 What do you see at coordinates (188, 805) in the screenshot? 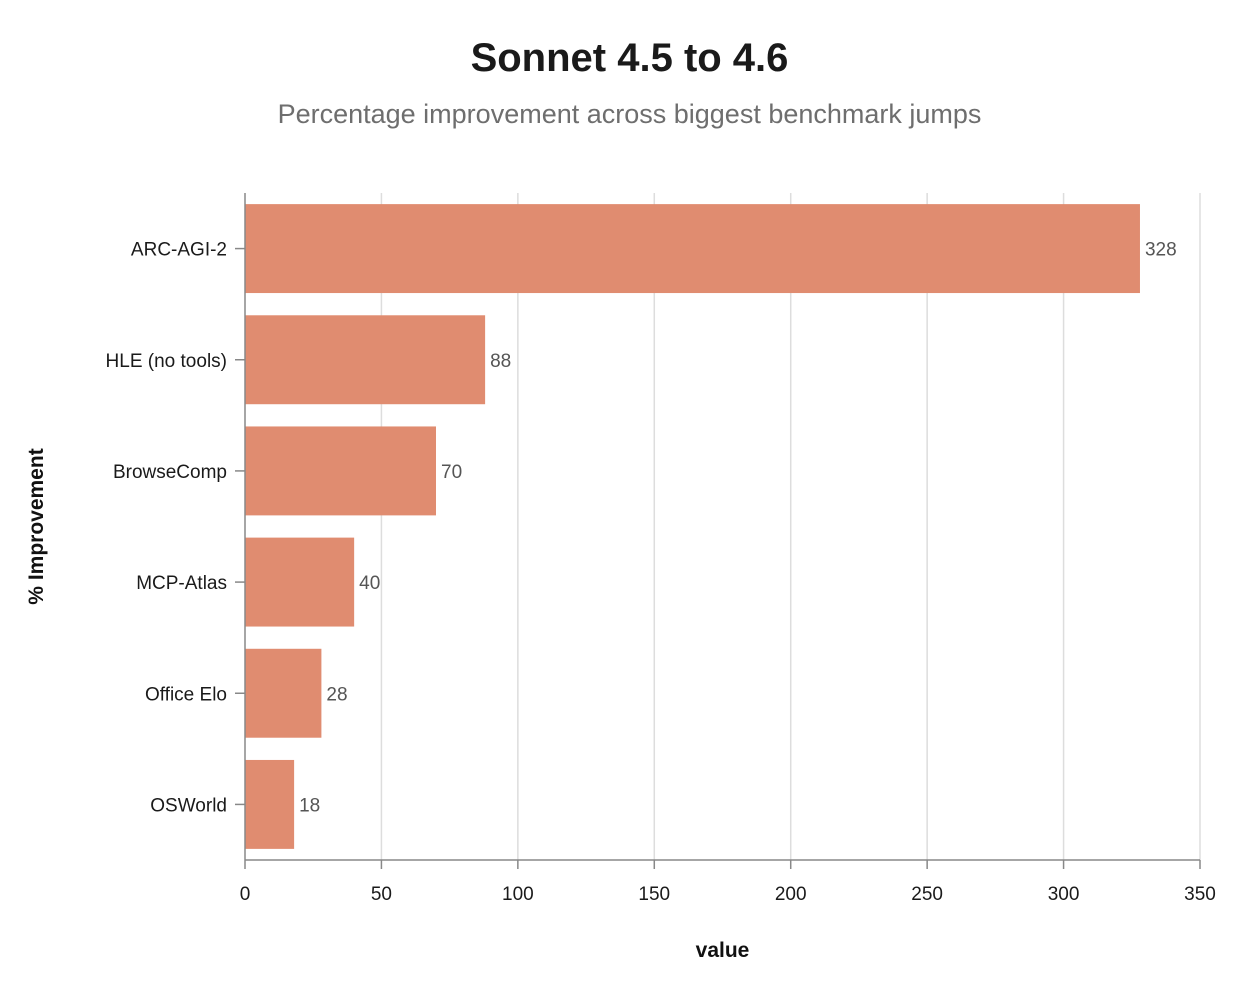
I see `y-tick-label: OSWorld` at bounding box center [188, 805].